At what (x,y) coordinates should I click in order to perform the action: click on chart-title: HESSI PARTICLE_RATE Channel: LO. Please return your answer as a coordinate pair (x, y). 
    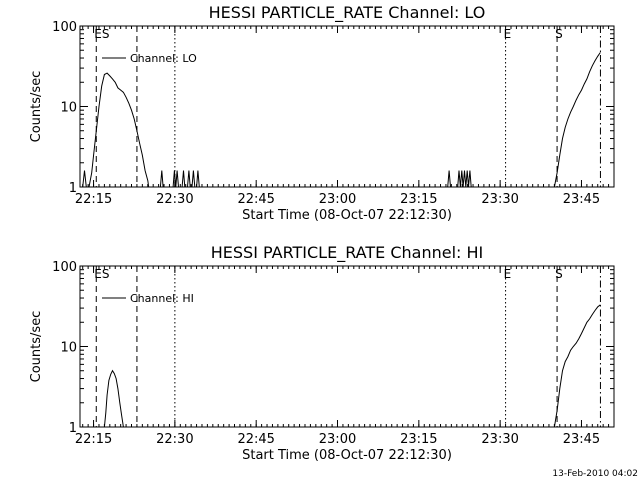
    Looking at the image, I should click on (347, 13).